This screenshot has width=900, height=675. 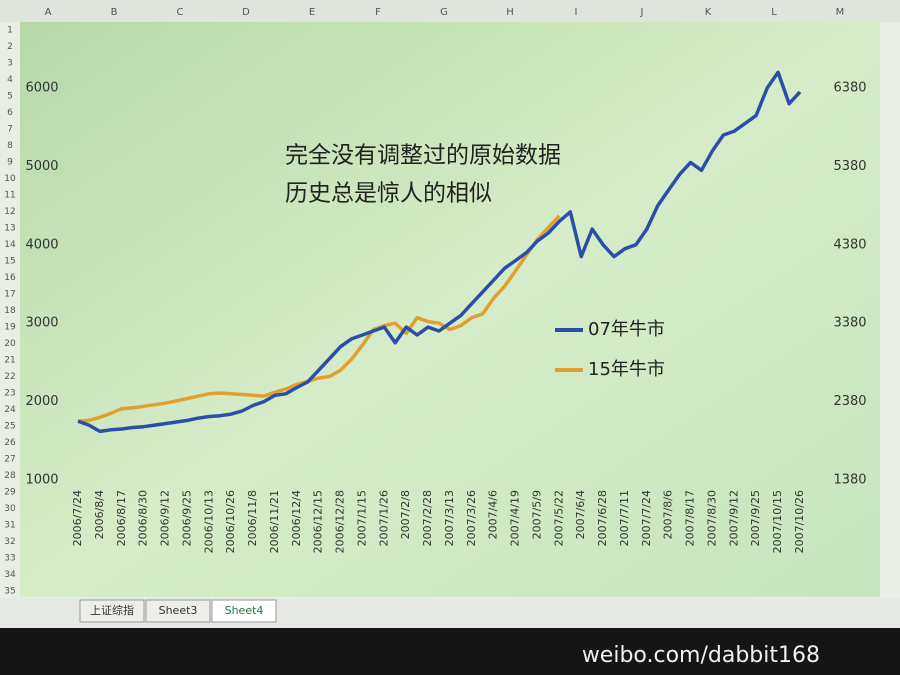 What do you see at coordinates (423, 156) in the screenshot?
I see `annotation: 完全没有调整过的原始数据` at bounding box center [423, 156].